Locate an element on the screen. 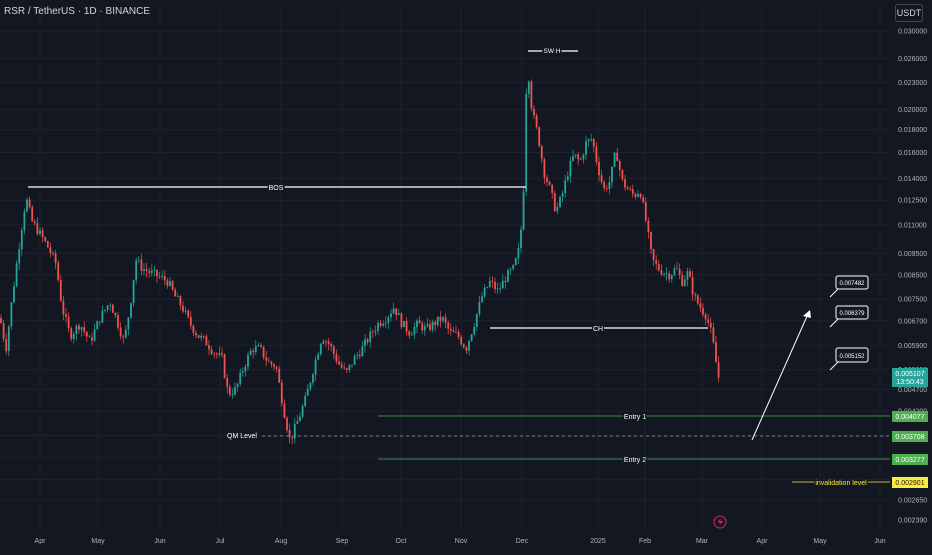  entry1-price: 0.004077 is located at coordinates (909, 417).